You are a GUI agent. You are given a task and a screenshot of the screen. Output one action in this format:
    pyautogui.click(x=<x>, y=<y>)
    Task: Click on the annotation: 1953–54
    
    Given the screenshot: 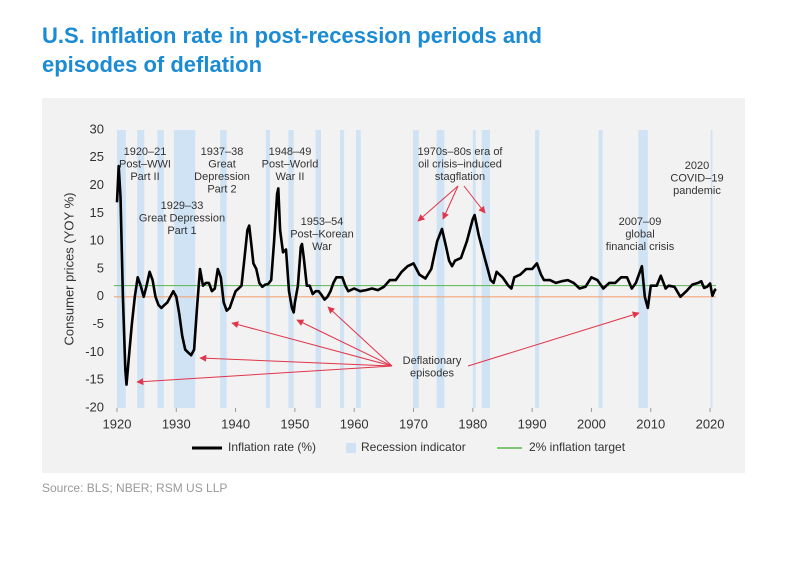 What is the action you would take?
    pyautogui.click(x=322, y=222)
    